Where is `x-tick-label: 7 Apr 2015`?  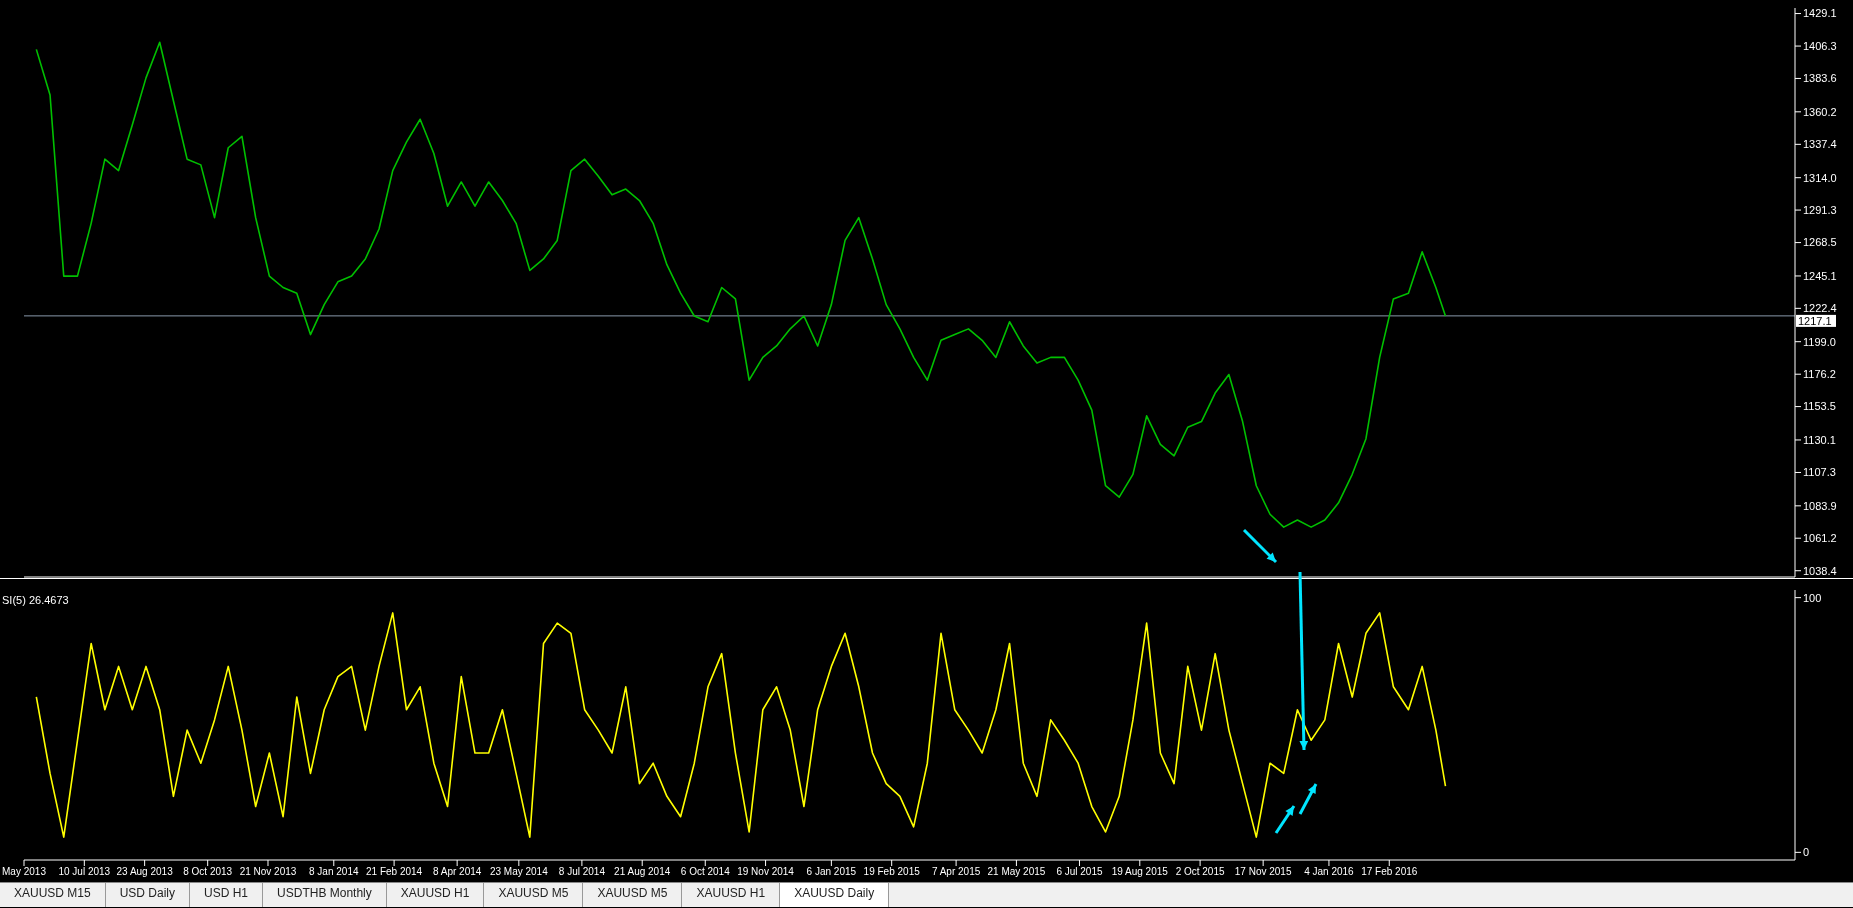
x-tick-label: 7 Apr 2015 is located at coordinates (956, 872).